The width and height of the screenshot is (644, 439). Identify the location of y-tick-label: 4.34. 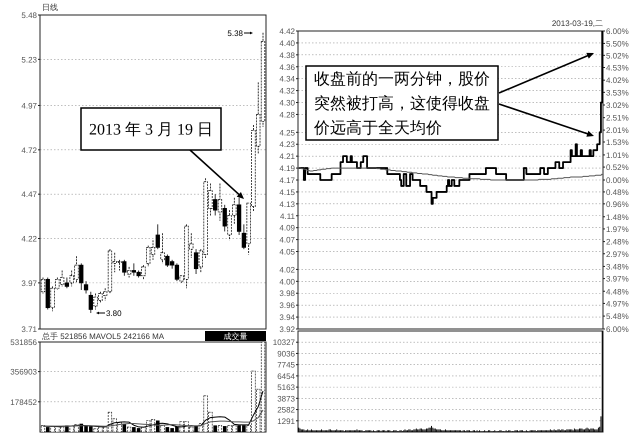
(287, 79).